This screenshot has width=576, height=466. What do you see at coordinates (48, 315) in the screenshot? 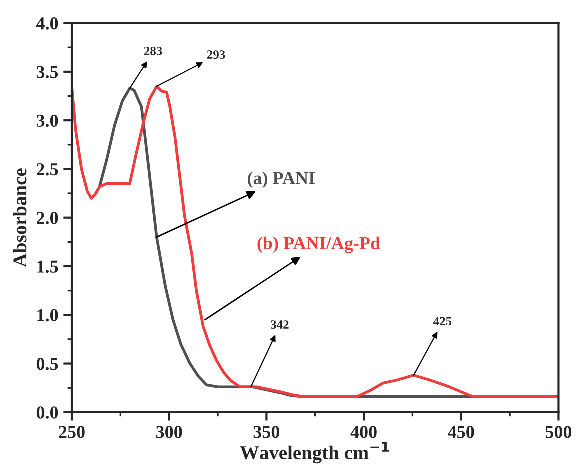
I see `y-tick-label: 1.0` at bounding box center [48, 315].